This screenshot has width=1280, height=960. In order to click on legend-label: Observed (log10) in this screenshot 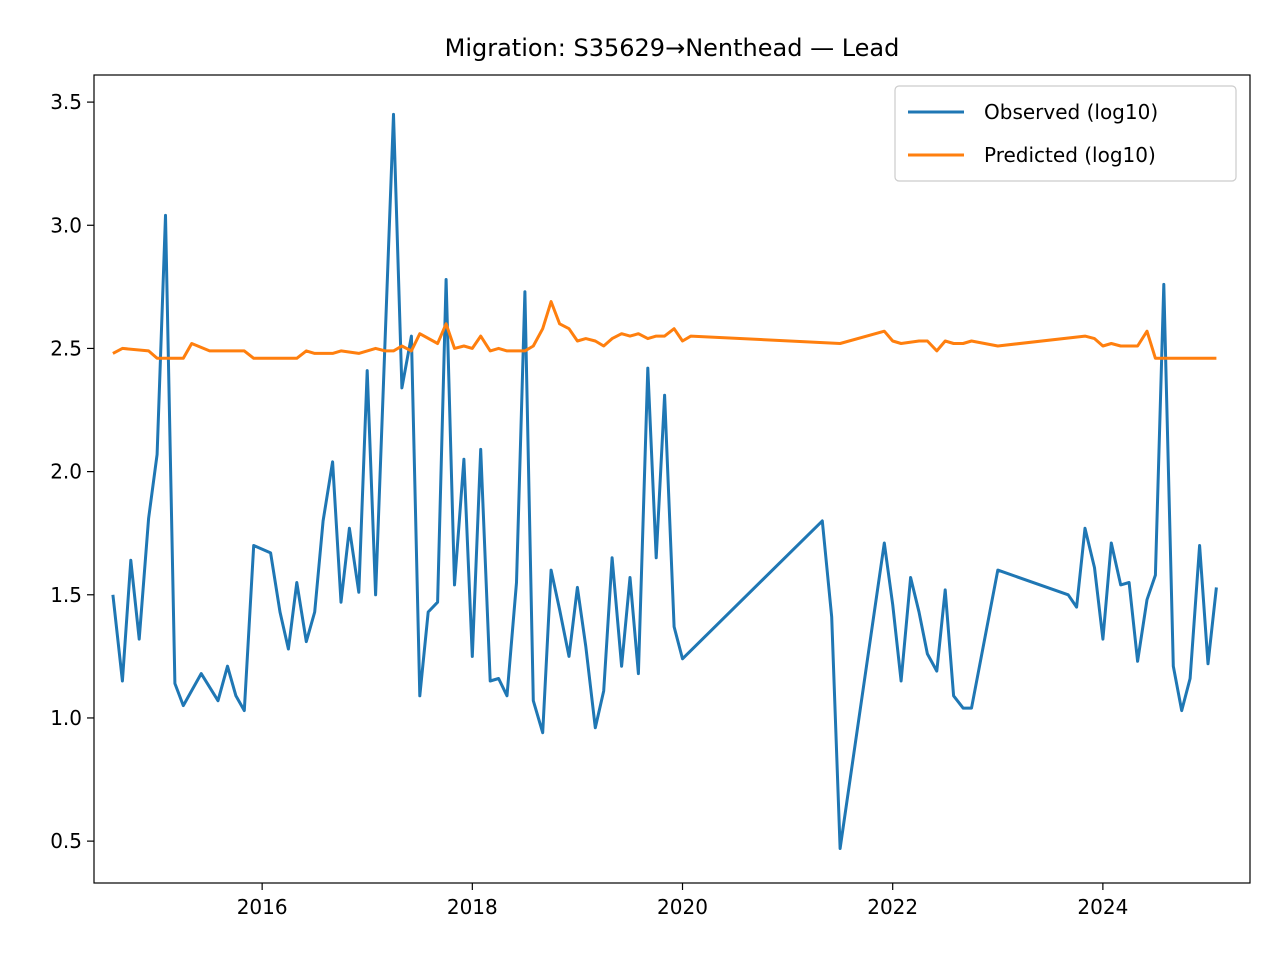, I will do `click(1071, 112)`.